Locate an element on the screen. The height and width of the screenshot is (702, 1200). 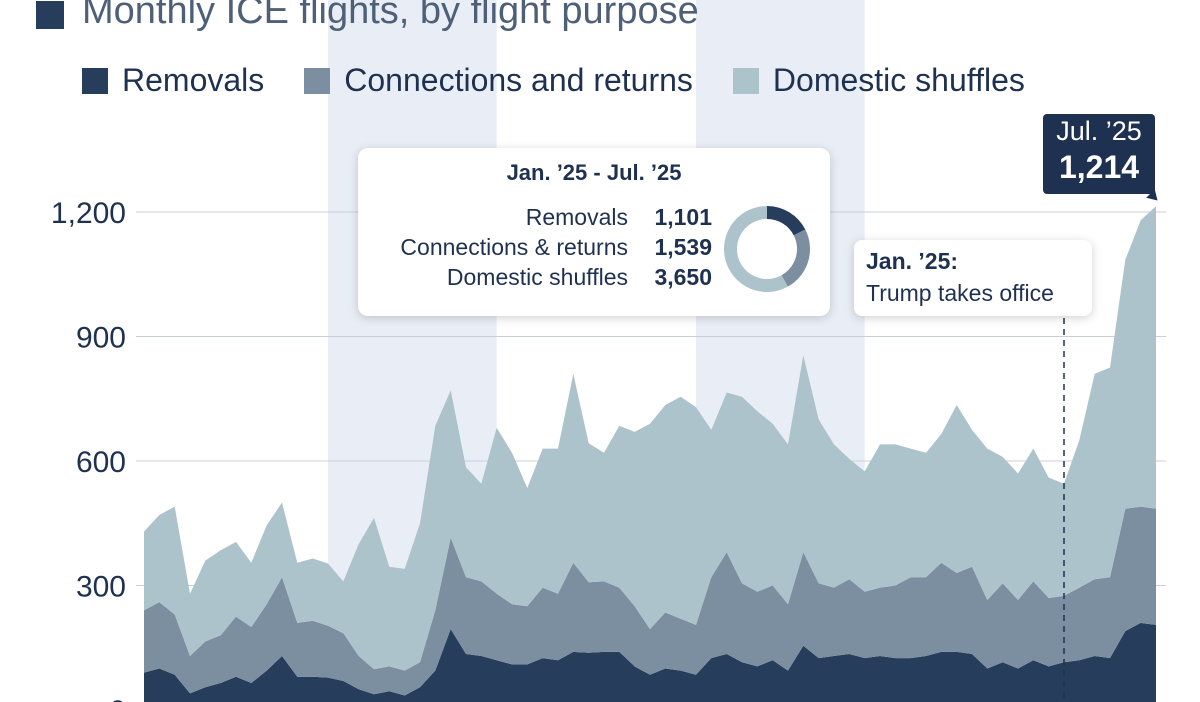
legend-swatch-removals is located at coordinates (95, 80).